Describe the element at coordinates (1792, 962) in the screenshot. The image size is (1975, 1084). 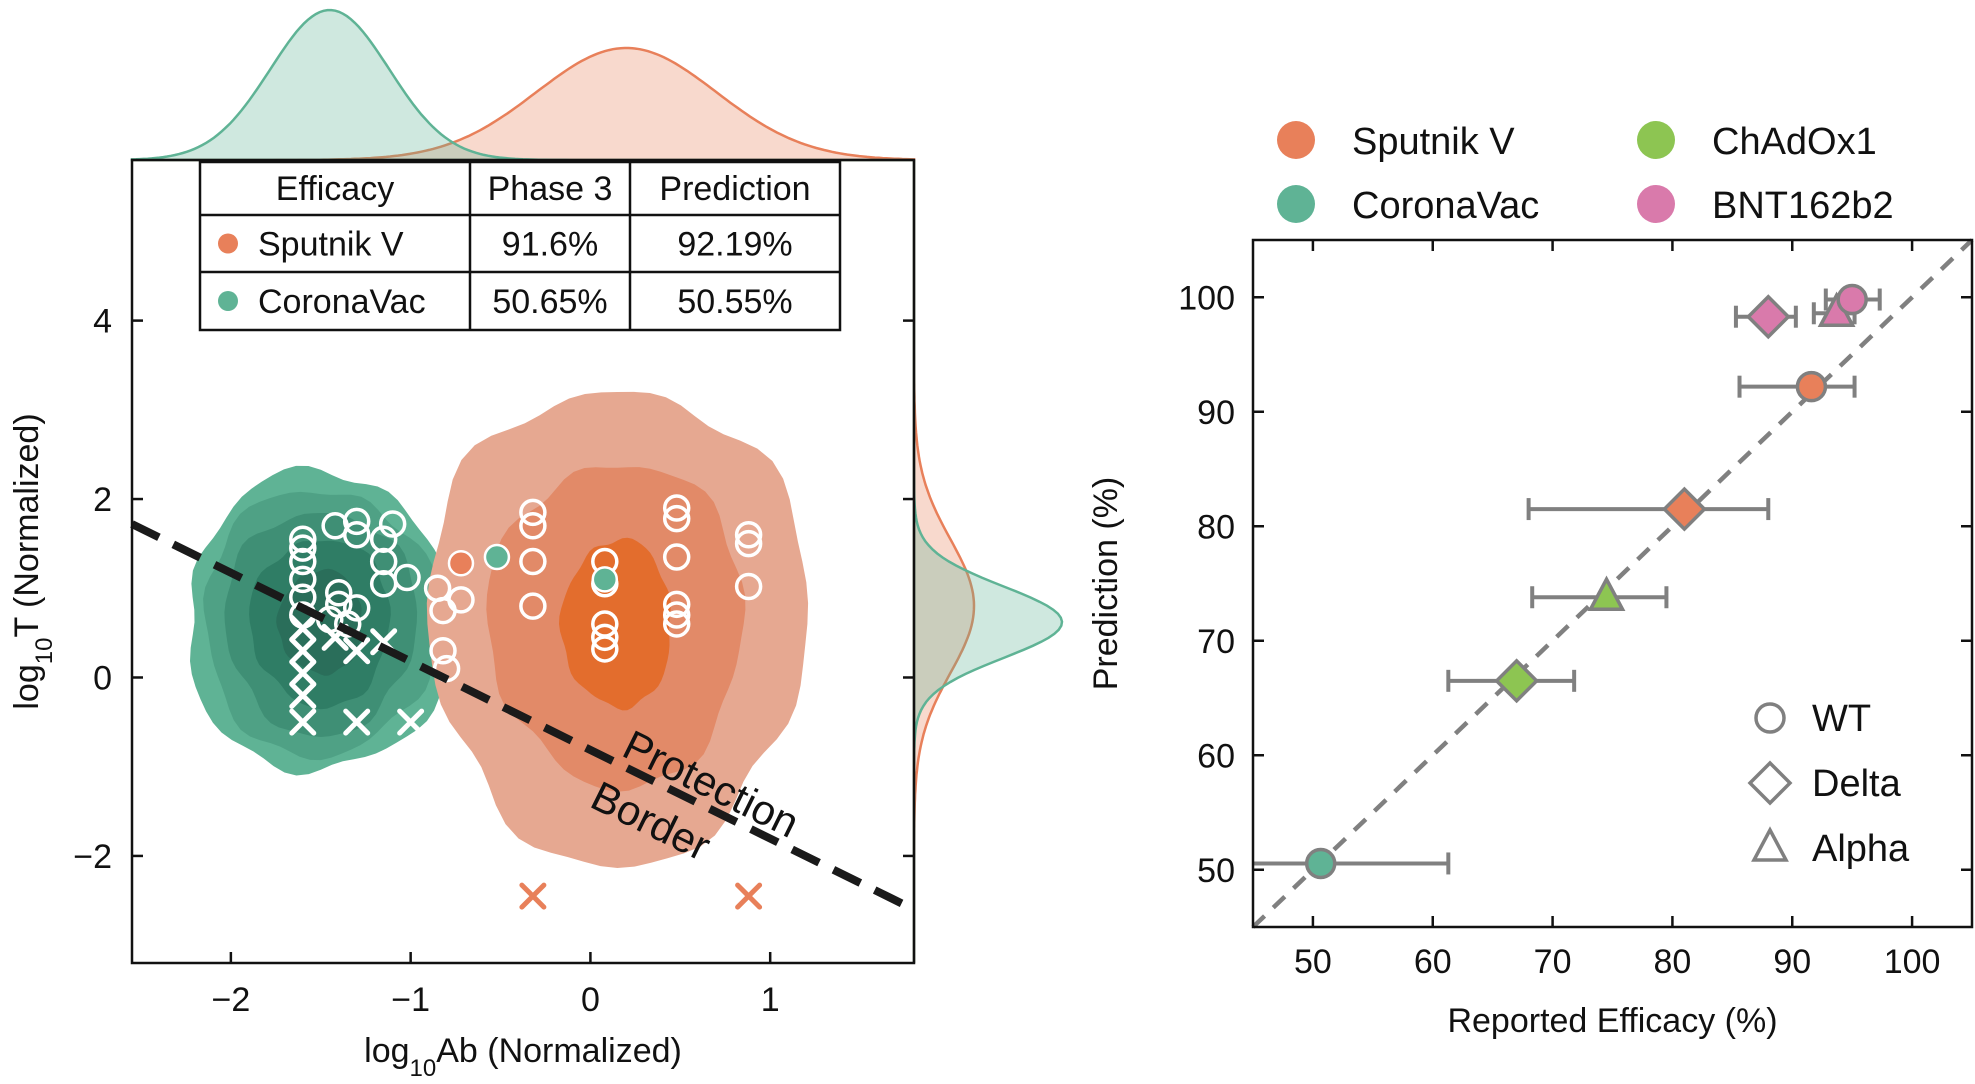
I see `x-tick-label: 90` at that location.